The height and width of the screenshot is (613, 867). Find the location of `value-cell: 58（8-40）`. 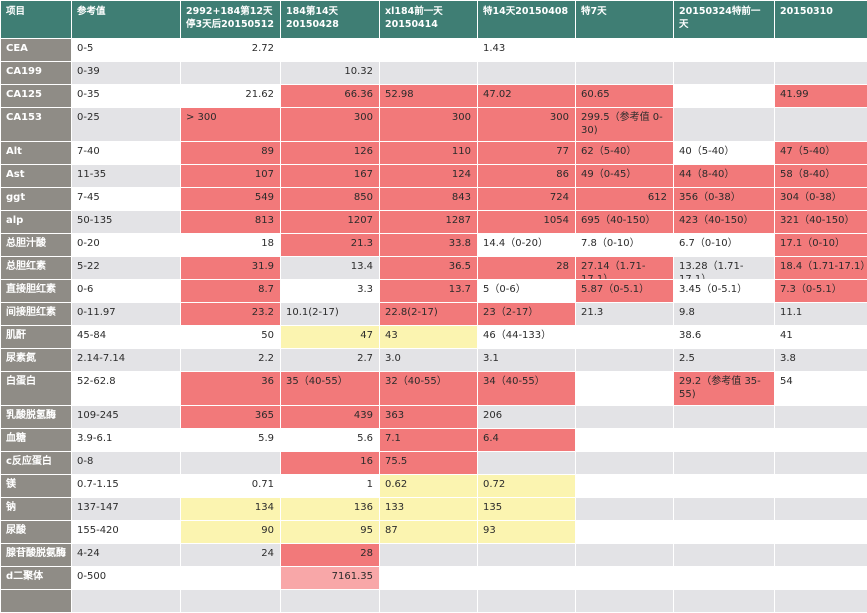

value-cell: 58（8-40） is located at coordinates (821, 176).